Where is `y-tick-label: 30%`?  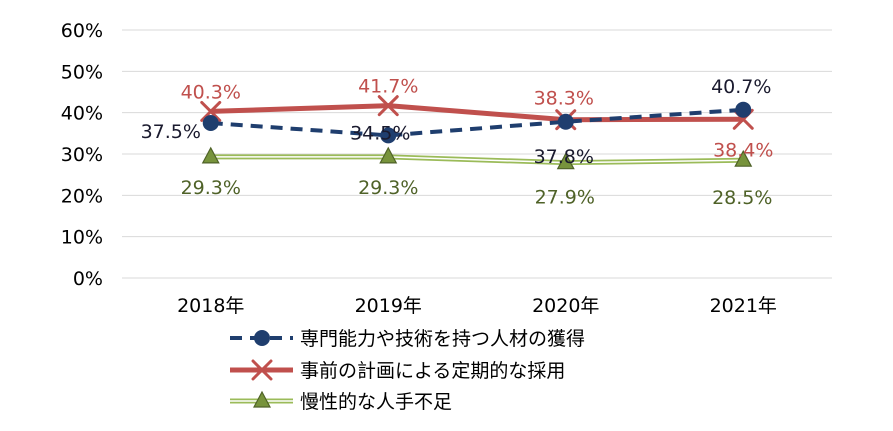
y-tick-label: 30% is located at coordinates (82, 155).